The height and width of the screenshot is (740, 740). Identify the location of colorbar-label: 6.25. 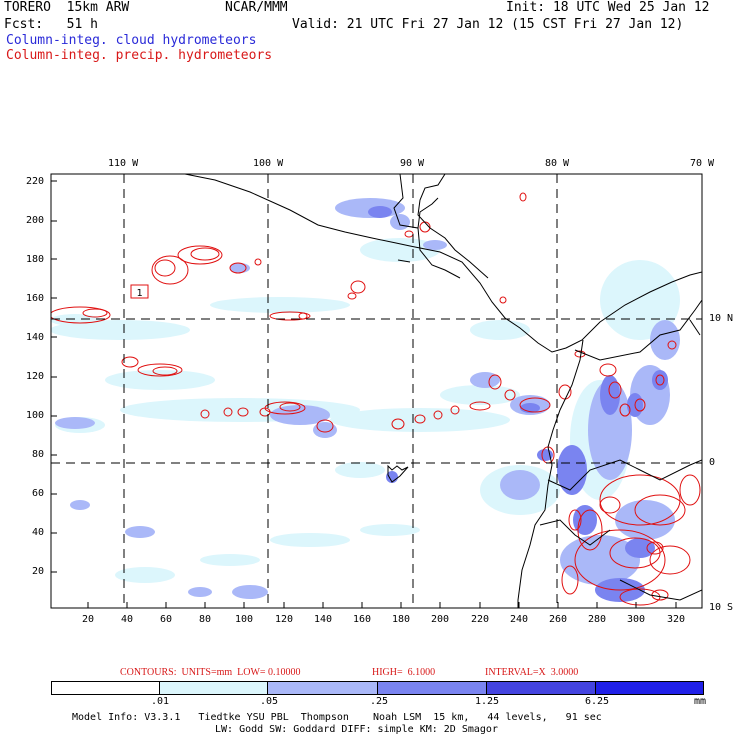
(597, 701).